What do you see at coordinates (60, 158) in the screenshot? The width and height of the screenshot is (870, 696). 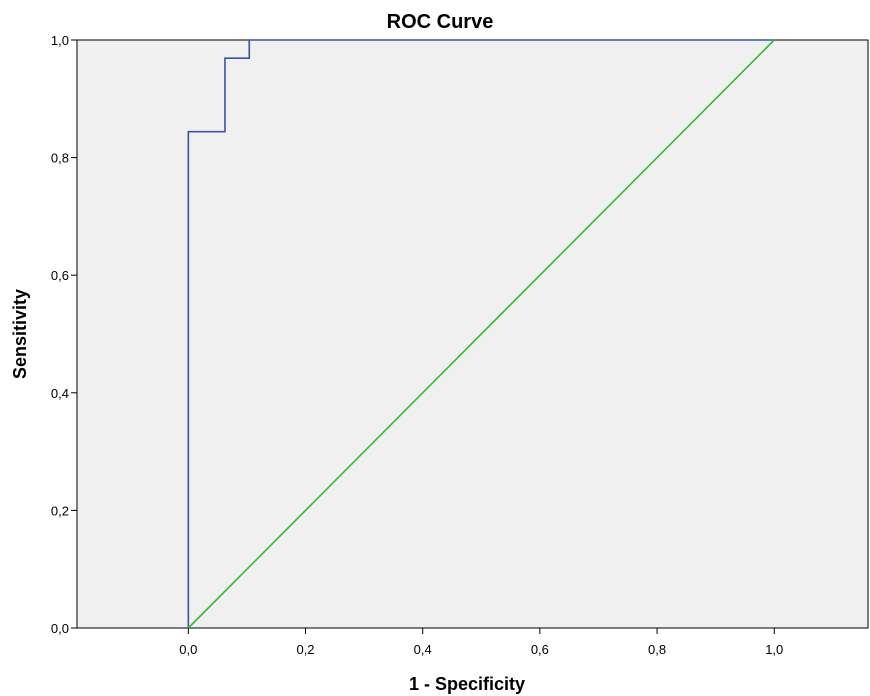 I see `y-tick-label: 0,8` at bounding box center [60, 158].